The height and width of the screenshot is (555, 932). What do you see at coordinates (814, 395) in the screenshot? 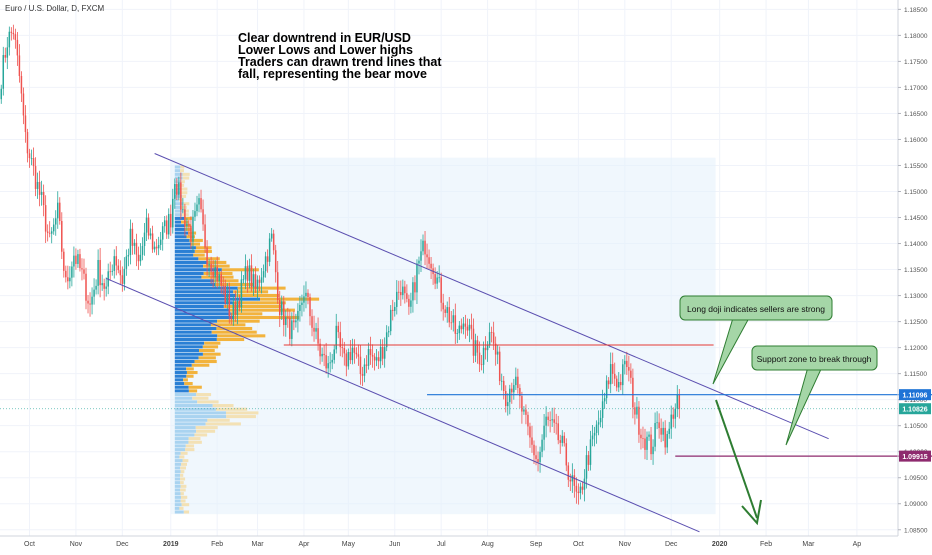
I see `support-callout: Support zone to break through` at bounding box center [814, 395].